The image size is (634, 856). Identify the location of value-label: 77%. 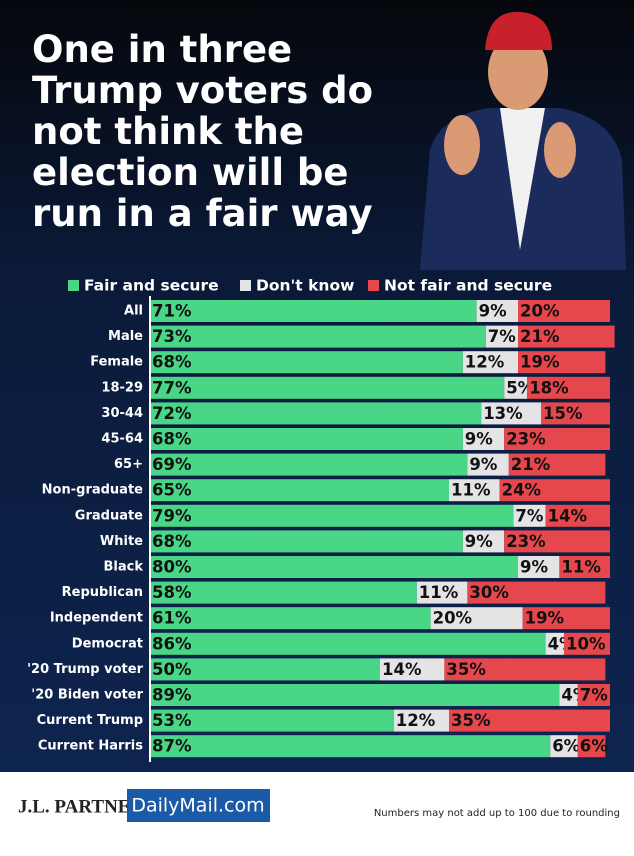
(172, 387).